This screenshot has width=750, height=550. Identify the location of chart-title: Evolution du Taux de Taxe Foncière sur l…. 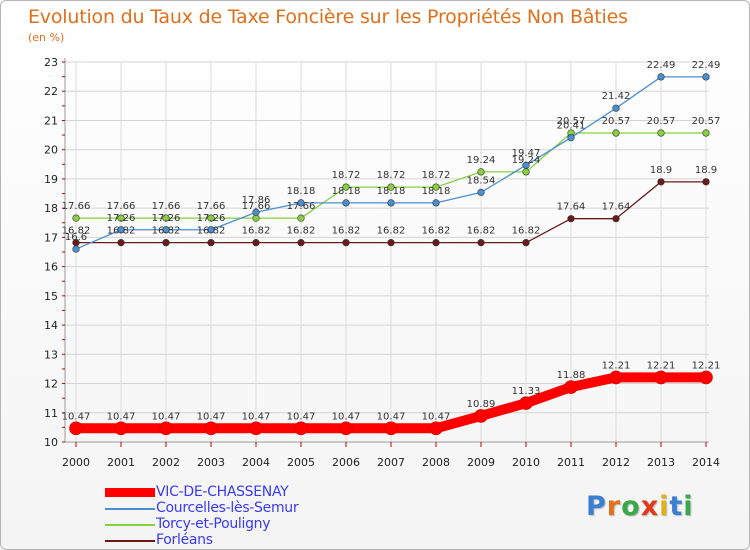
(328, 17).